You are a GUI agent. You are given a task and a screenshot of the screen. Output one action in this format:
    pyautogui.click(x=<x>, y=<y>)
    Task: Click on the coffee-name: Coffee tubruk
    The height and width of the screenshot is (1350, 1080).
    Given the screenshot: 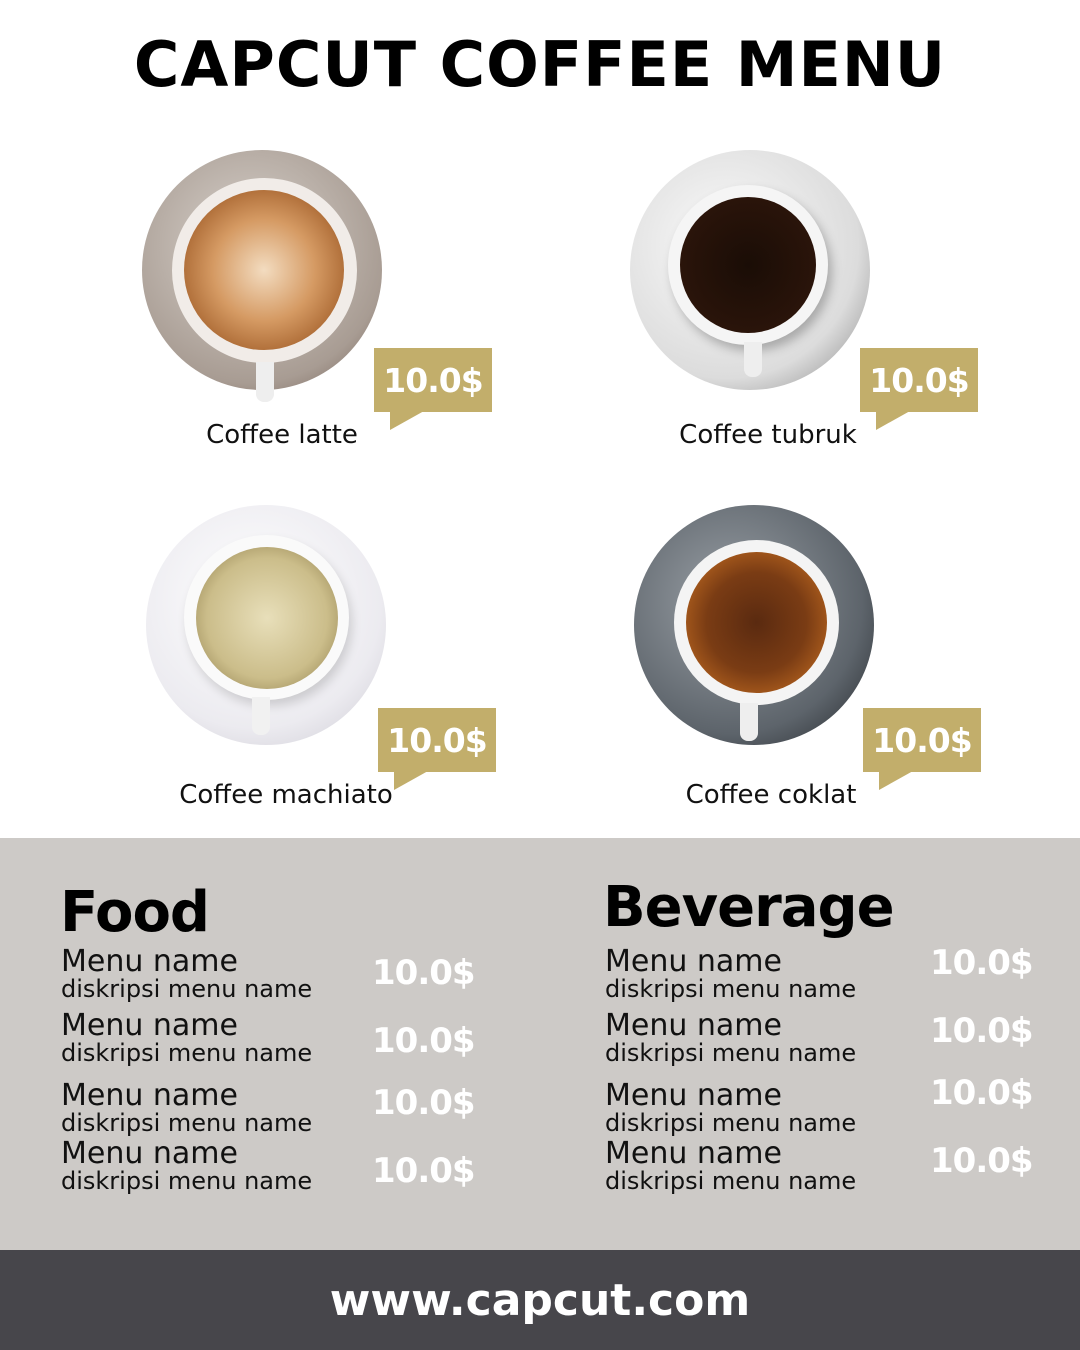 What is the action you would take?
    pyautogui.click(x=768, y=435)
    